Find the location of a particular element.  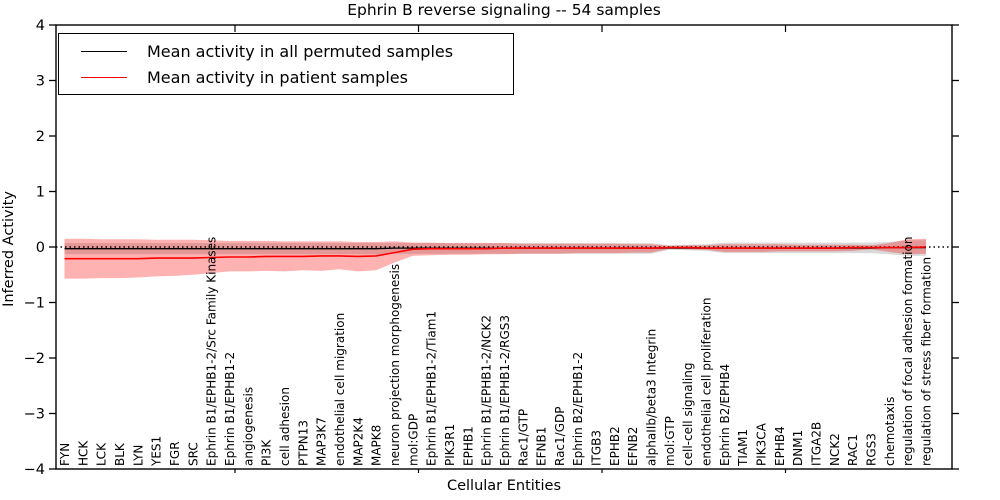

x-tick-label: Ephrin B1/EPHB1-2/NCK2 is located at coordinates (487, 390).